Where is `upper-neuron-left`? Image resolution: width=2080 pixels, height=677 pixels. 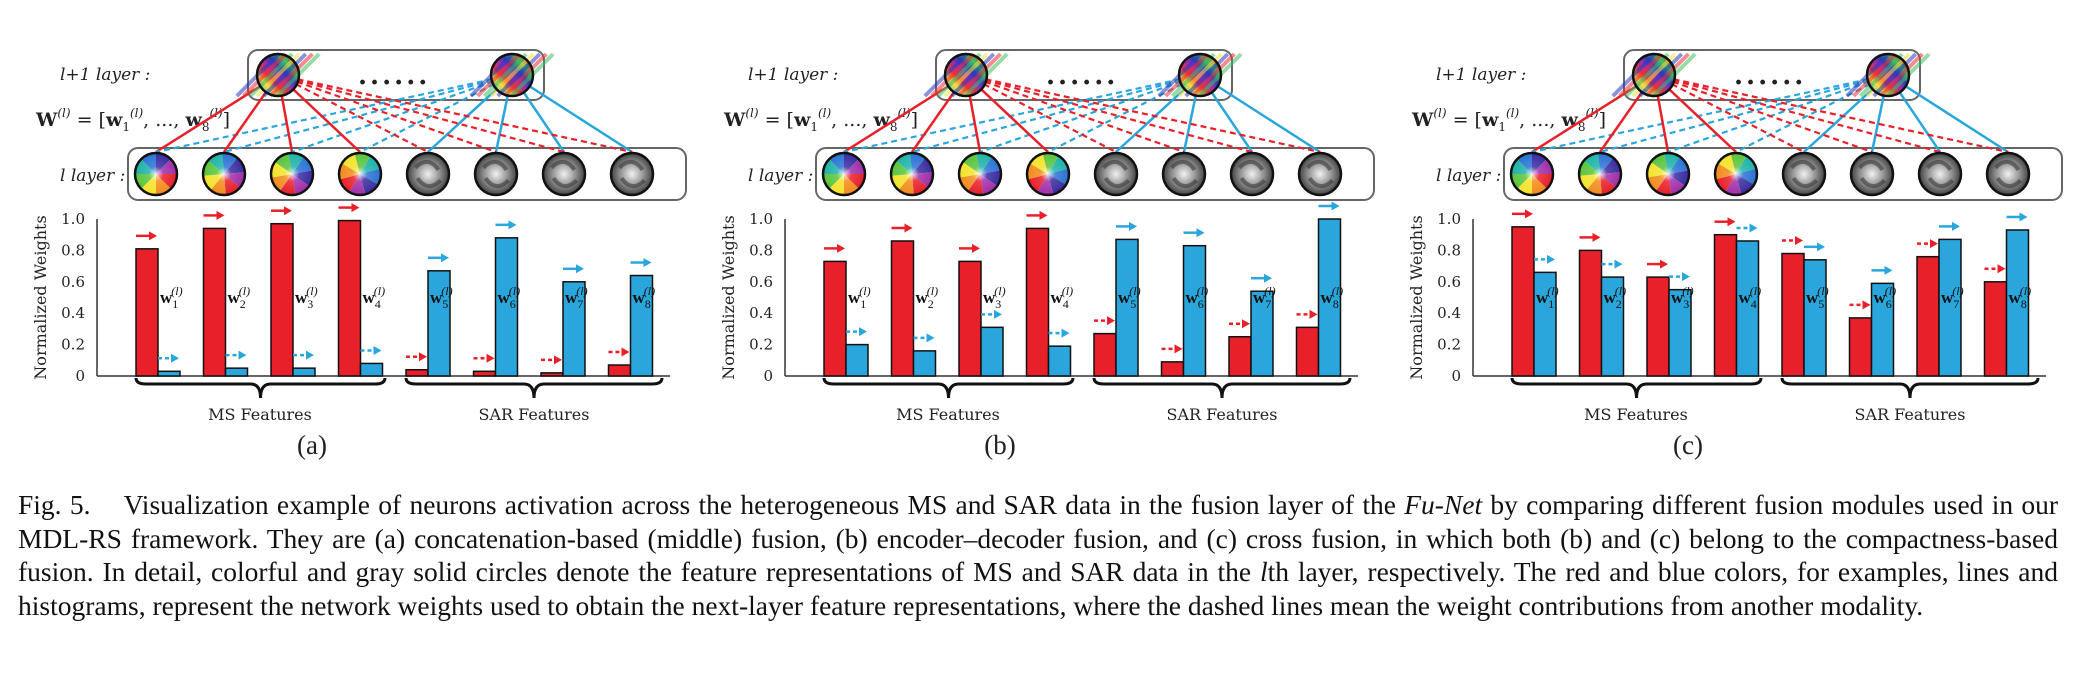
upper-neuron-left is located at coordinates (278, 75).